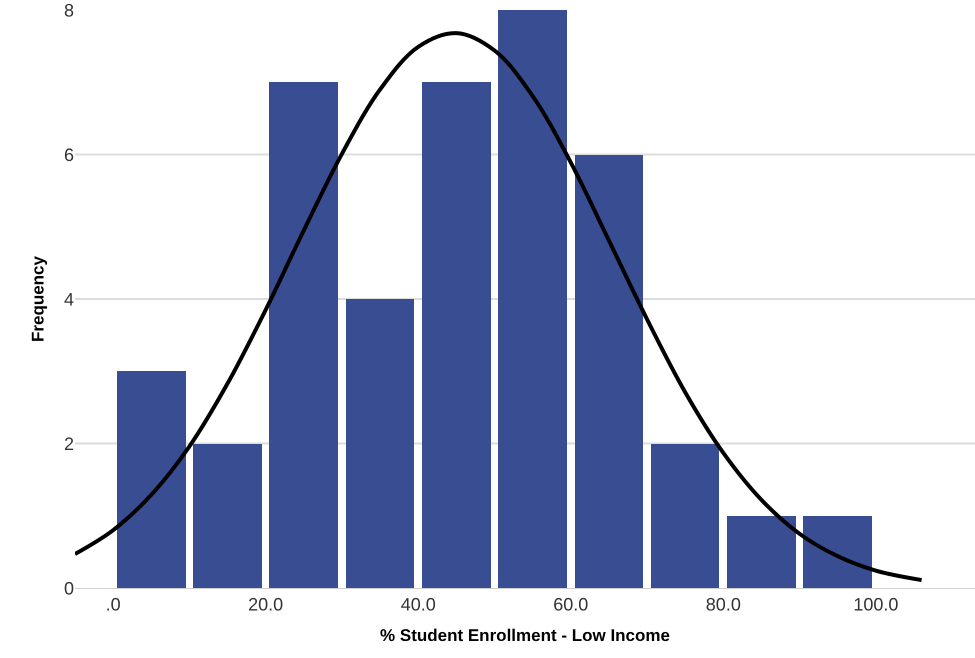 The height and width of the screenshot is (658, 975). What do you see at coordinates (69, 10) in the screenshot?
I see `y-tick-label: 8` at bounding box center [69, 10].